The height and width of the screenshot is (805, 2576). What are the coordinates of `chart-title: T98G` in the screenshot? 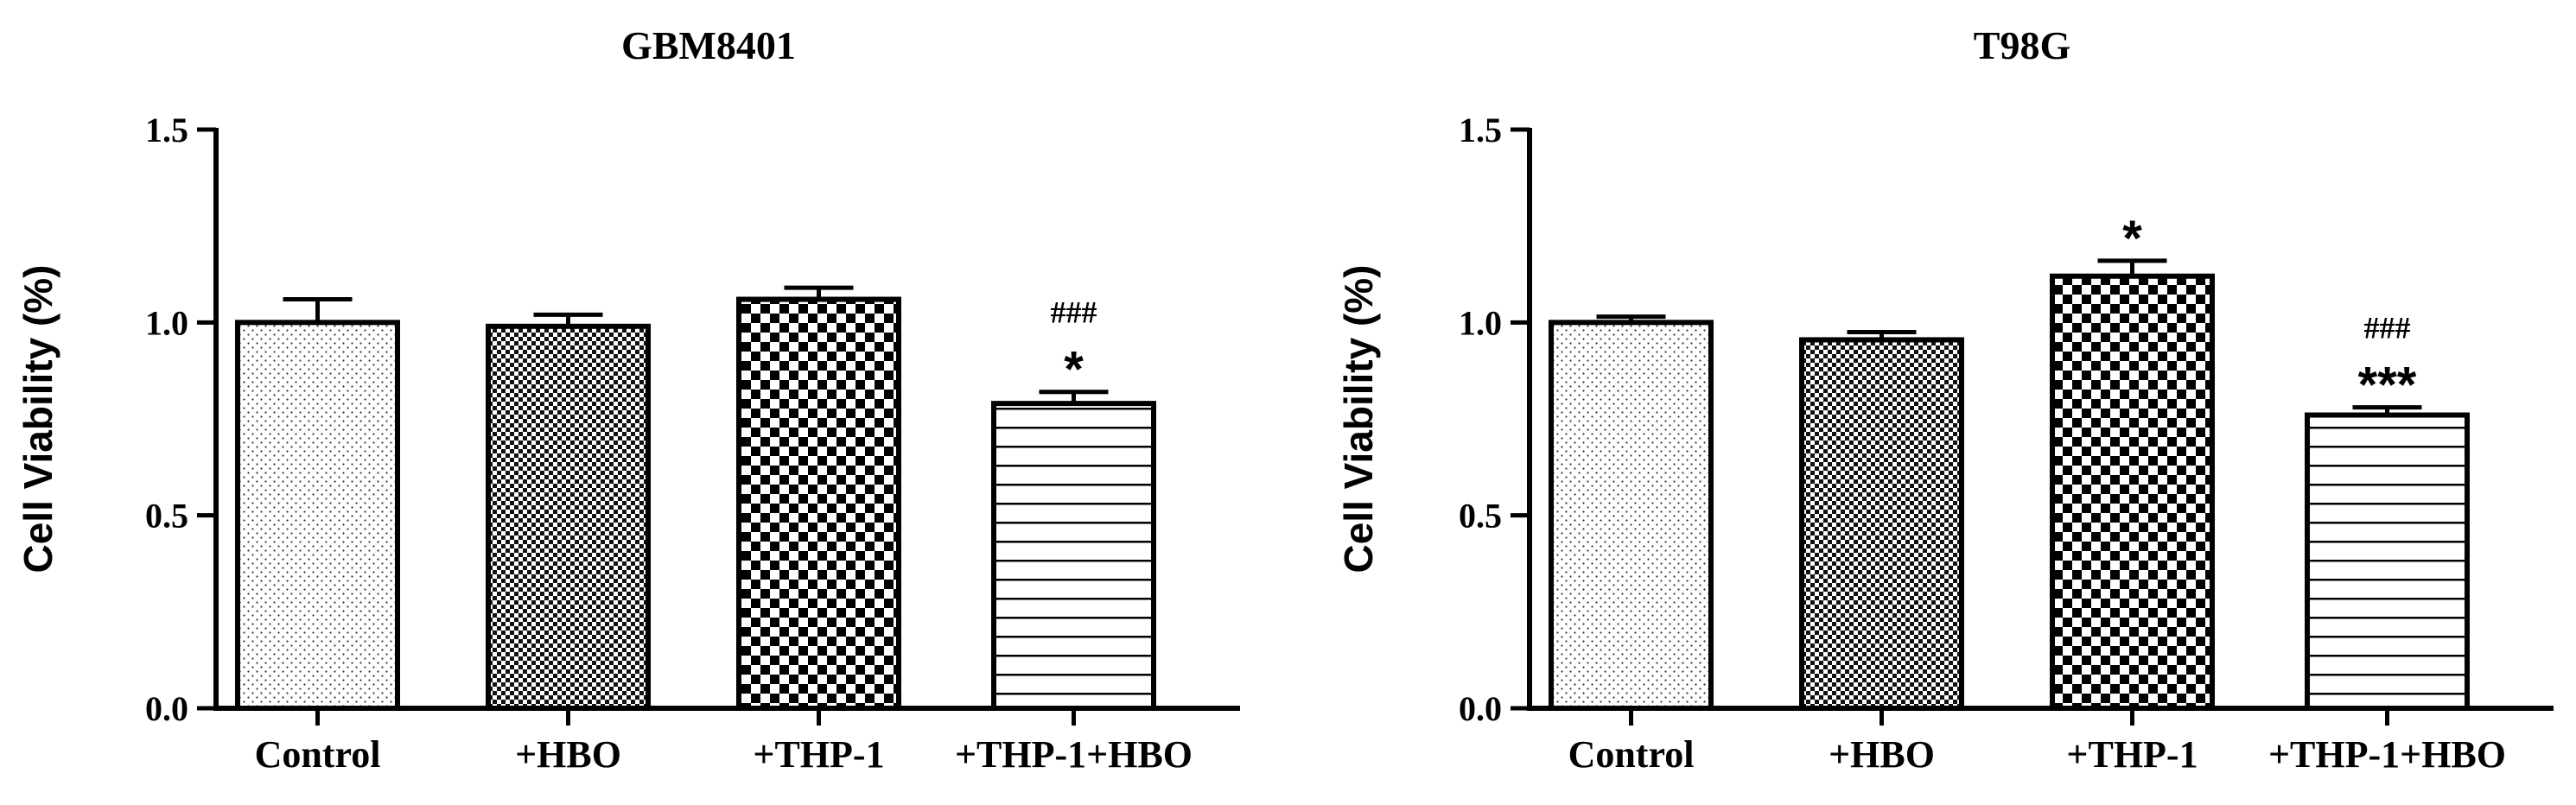 It's located at (2022, 45).